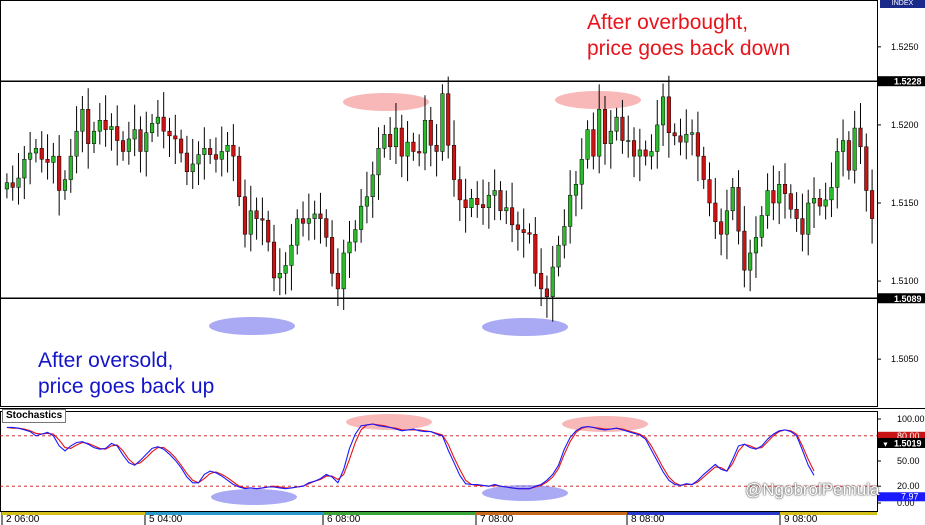  I want to click on price-axis-label: 1.5200, so click(905, 125).